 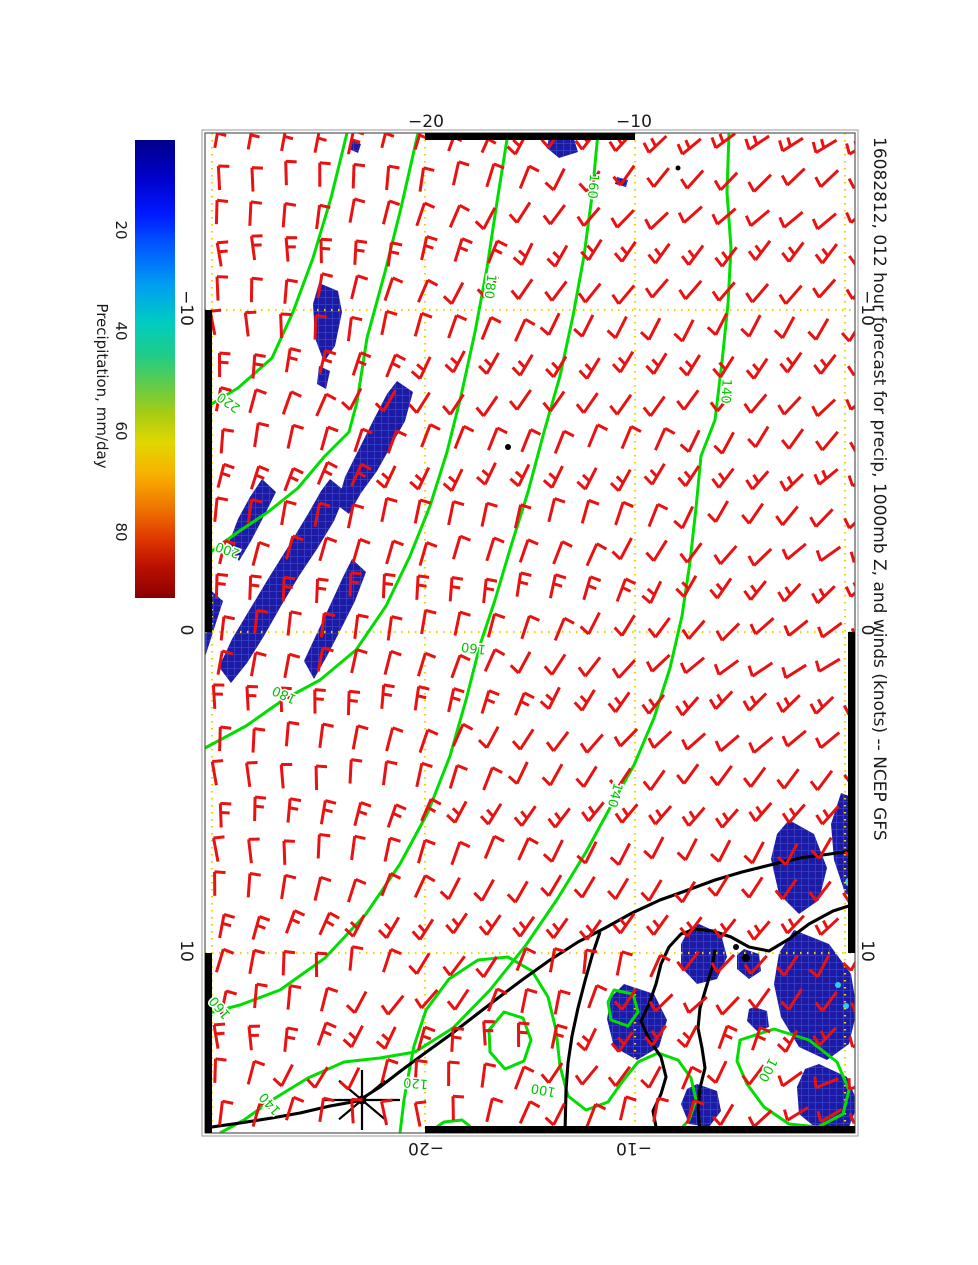 I want to click on contour-label: 160, so click(x=592, y=186).